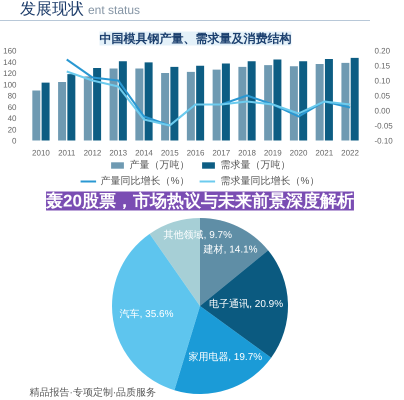 The image size is (404, 400). Describe the element at coordinates (170, 153) in the screenshot. I see `x-tick-label: 2015` at that location.